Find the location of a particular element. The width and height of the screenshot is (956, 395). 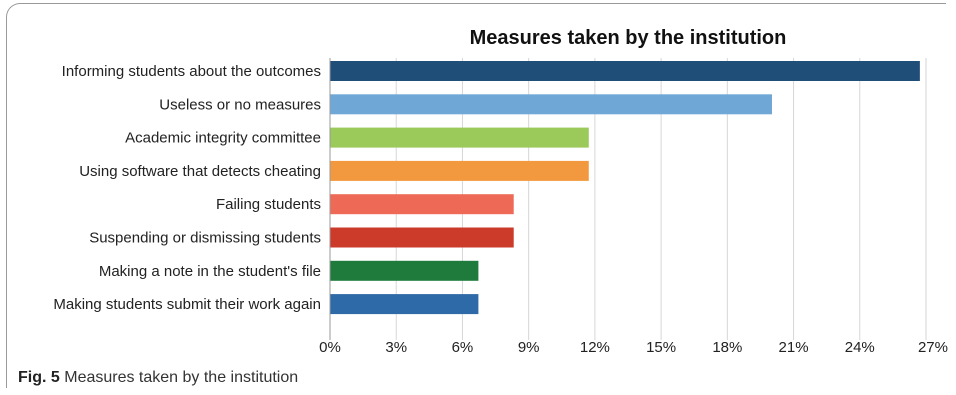

chart-title: Measures taken by the institution is located at coordinates (628, 38).